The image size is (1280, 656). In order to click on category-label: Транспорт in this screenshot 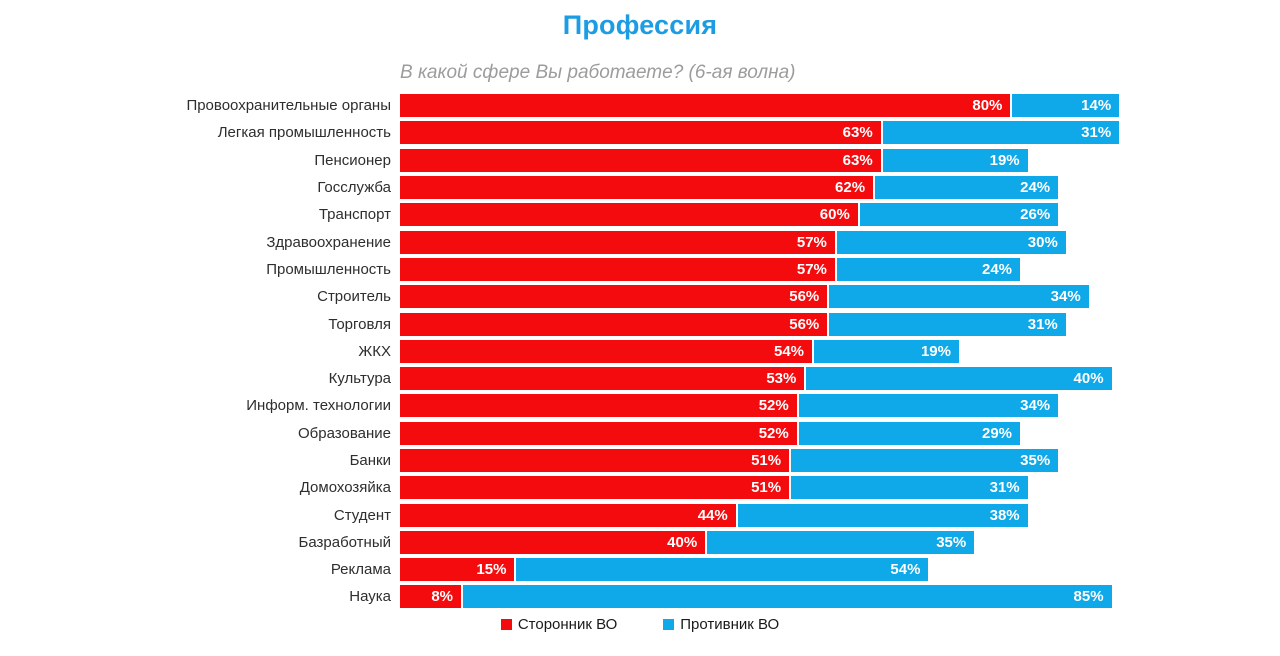, I will do `click(354, 215)`.